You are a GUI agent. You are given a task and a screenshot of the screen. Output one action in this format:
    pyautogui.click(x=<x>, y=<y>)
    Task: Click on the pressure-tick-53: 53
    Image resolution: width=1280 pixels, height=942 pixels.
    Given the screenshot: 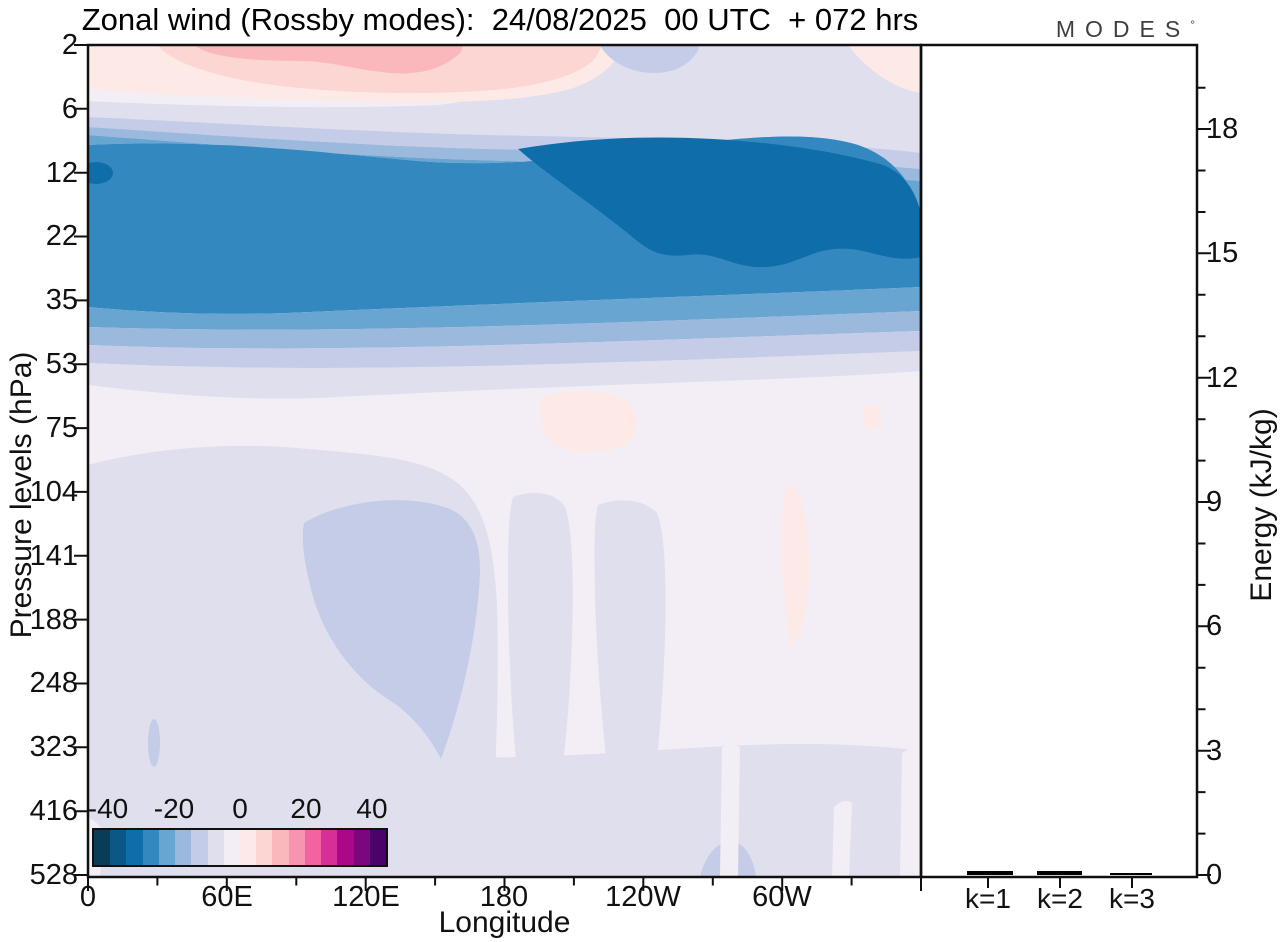 What is the action you would take?
    pyautogui.click(x=61, y=364)
    